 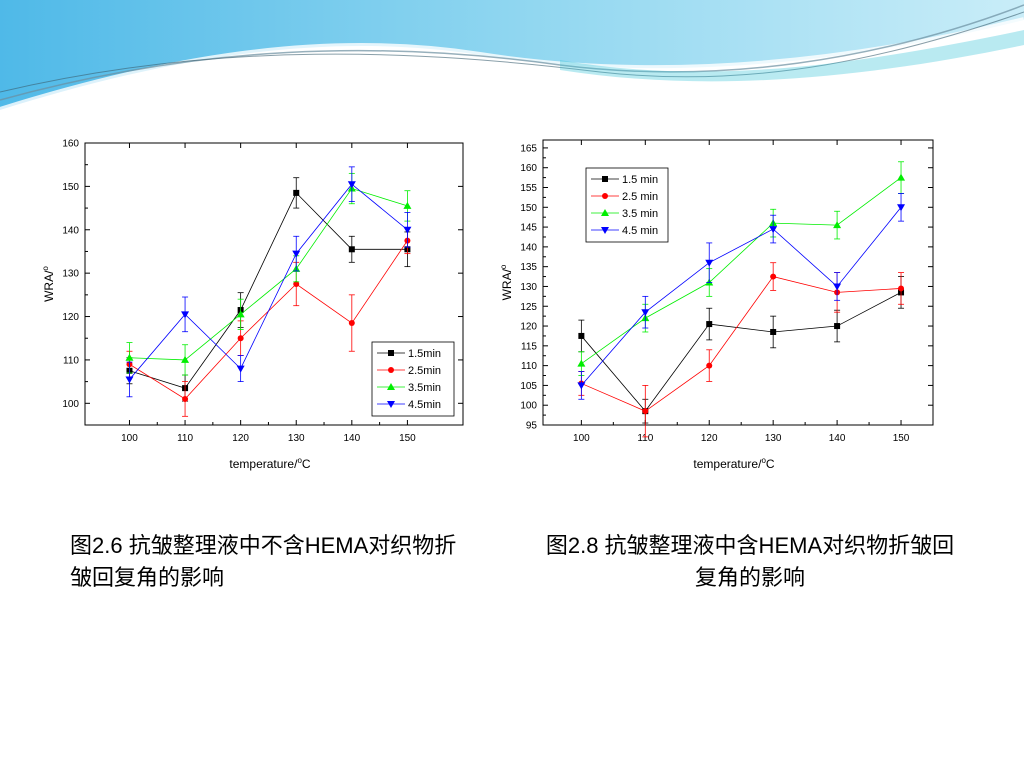 I want to click on y-tick-label: 155, so click(x=528, y=188).